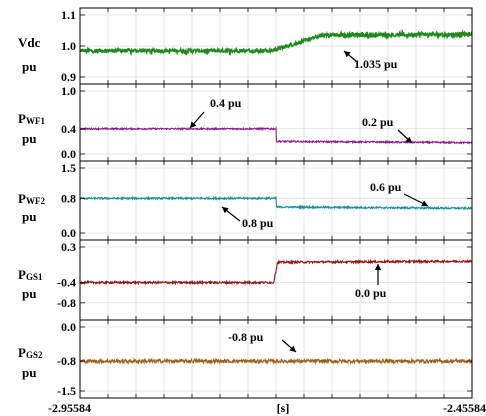 Image resolution: width=486 pixels, height=416 pixels. Describe the element at coordinates (35, 201) in the screenshot. I see `series-label-subscript: WF2` at that location.